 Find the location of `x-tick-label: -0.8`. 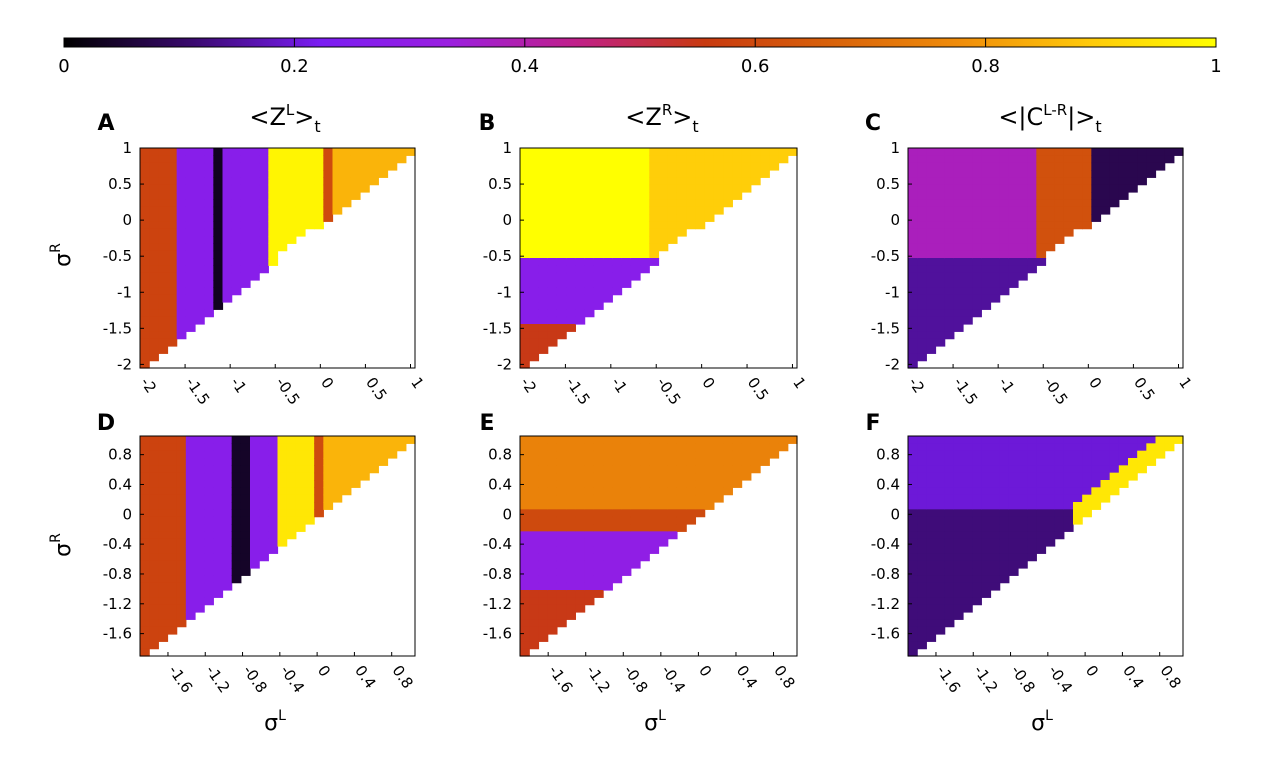

x-tick-label: -0.8 is located at coordinates (636, 679).